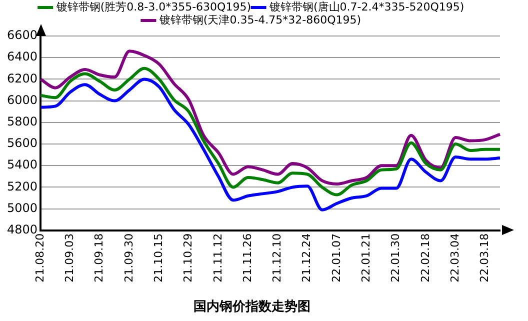  What do you see at coordinates (22, 35) in the screenshot?
I see `y-tick-label: 6600` at bounding box center [22, 35].